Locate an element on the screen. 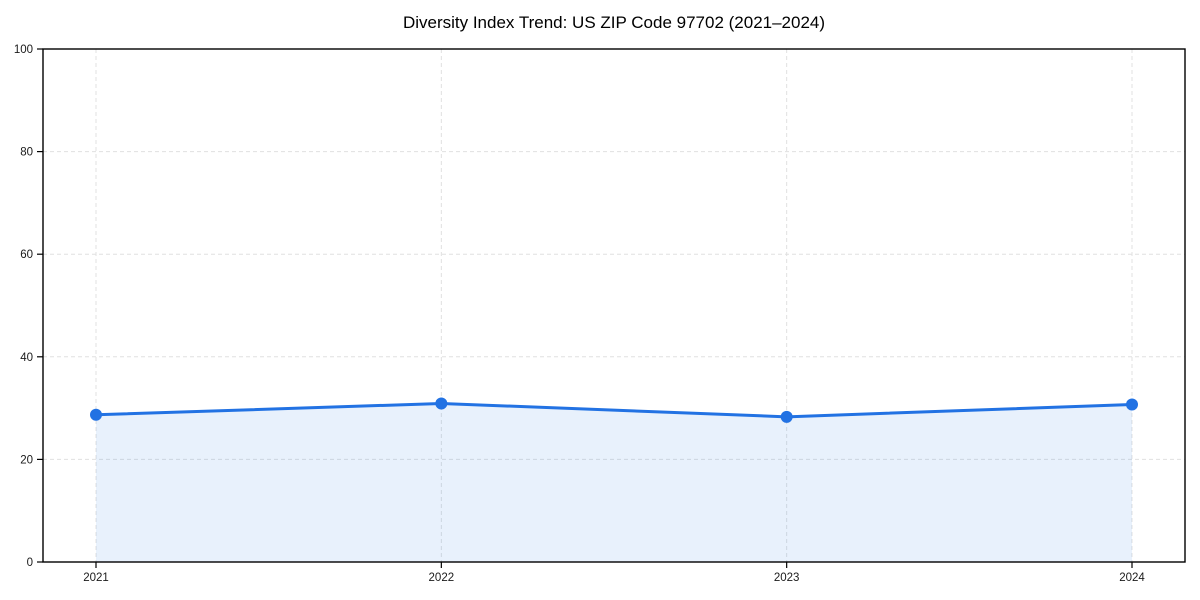 This screenshot has width=1200, height=600. data-point-2023 is located at coordinates (786, 416).